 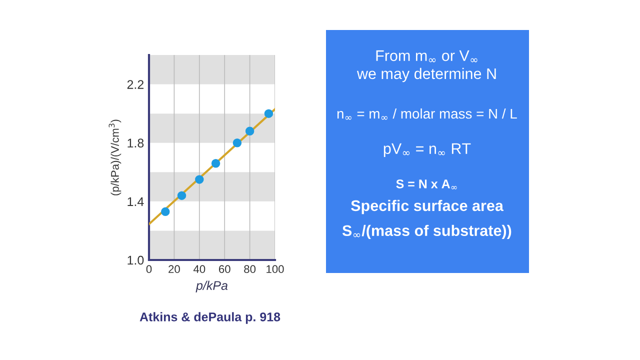 What do you see at coordinates (427, 207) in the screenshot?
I see `text: Specific surface area` at bounding box center [427, 207].